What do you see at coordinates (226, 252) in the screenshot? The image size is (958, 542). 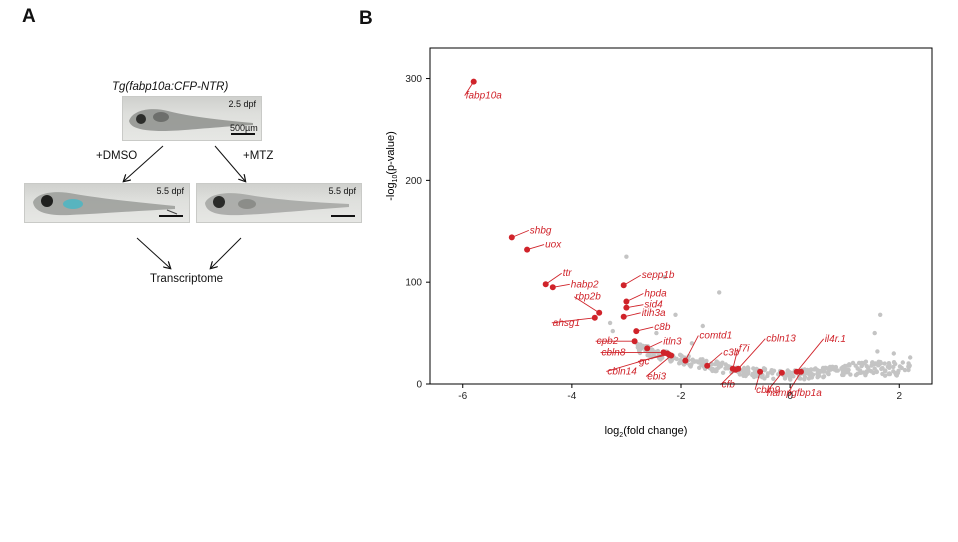 I see `arrow-mtz-to-transcriptome` at bounding box center [226, 252].